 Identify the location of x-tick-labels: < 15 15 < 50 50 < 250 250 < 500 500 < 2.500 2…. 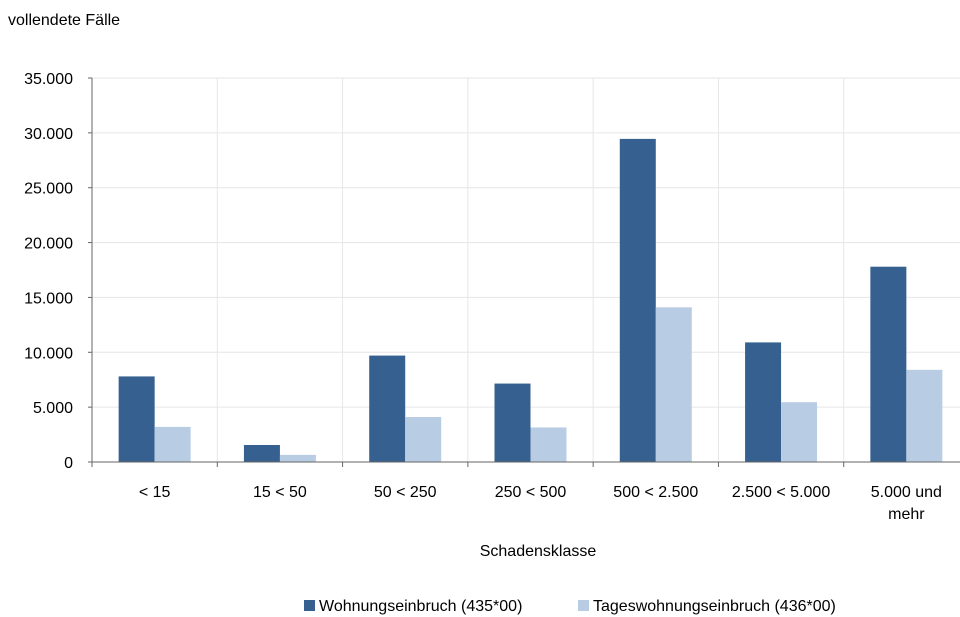
(540, 503).